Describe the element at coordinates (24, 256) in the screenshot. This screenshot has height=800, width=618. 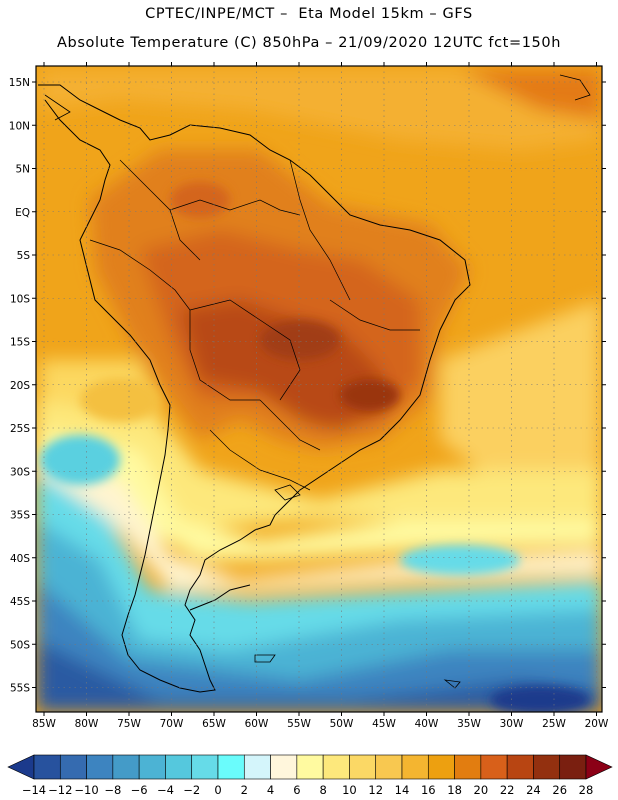
I see `latitude-label: 5S` at that location.